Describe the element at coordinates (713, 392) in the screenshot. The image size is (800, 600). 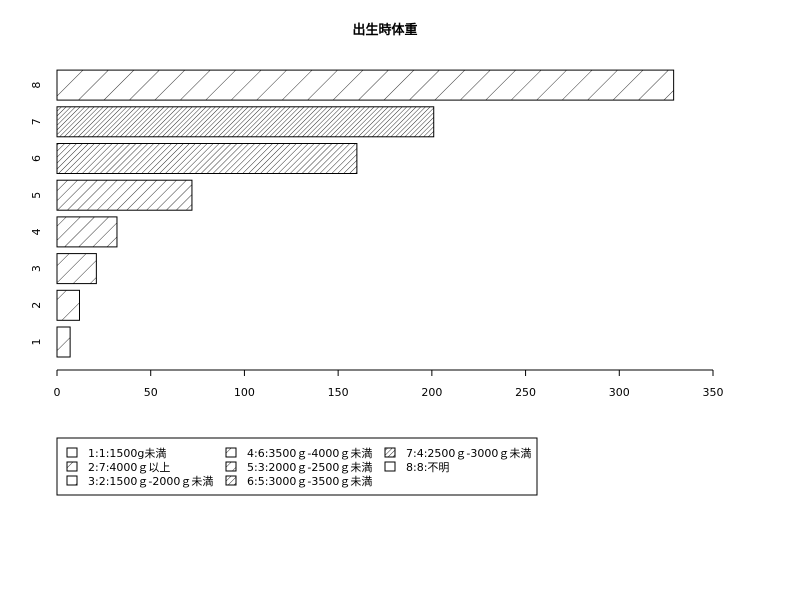
I see `x-tick-label: 350` at that location.